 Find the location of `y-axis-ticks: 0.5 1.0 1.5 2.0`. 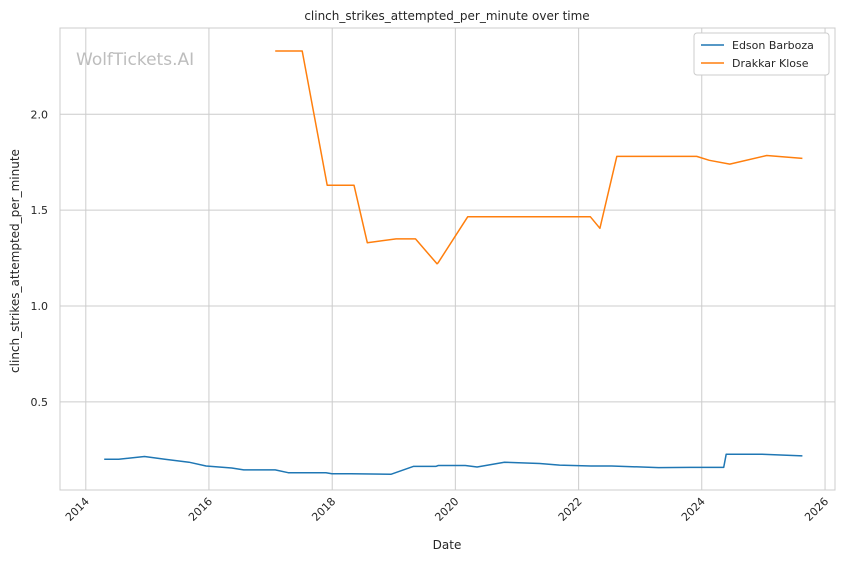

y-axis-ticks: 0.5 1.0 1.5 2.0 is located at coordinates (40, 258).